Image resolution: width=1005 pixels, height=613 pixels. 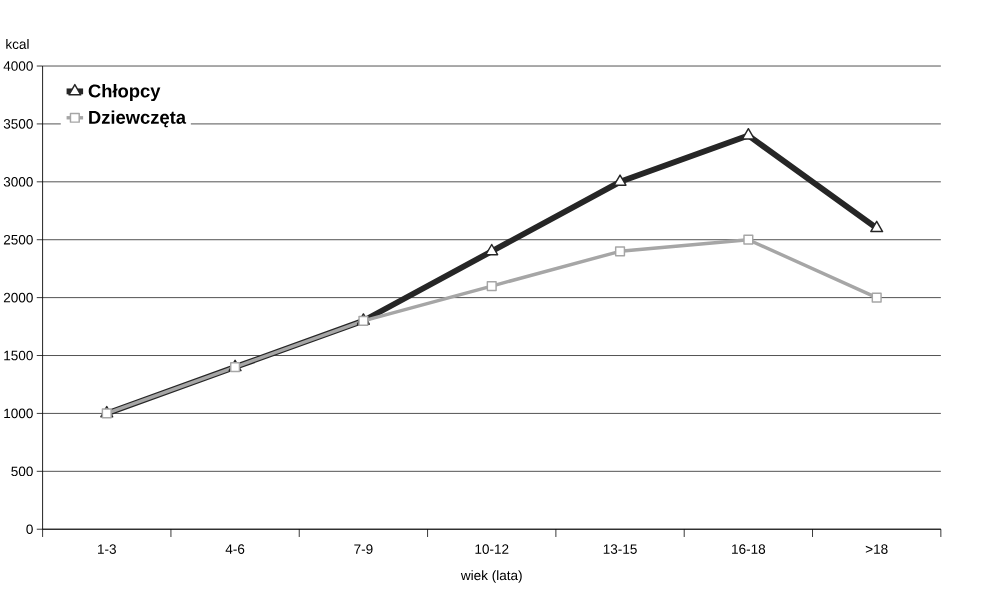 I want to click on legend-label: Chłopcy, so click(x=124, y=93).